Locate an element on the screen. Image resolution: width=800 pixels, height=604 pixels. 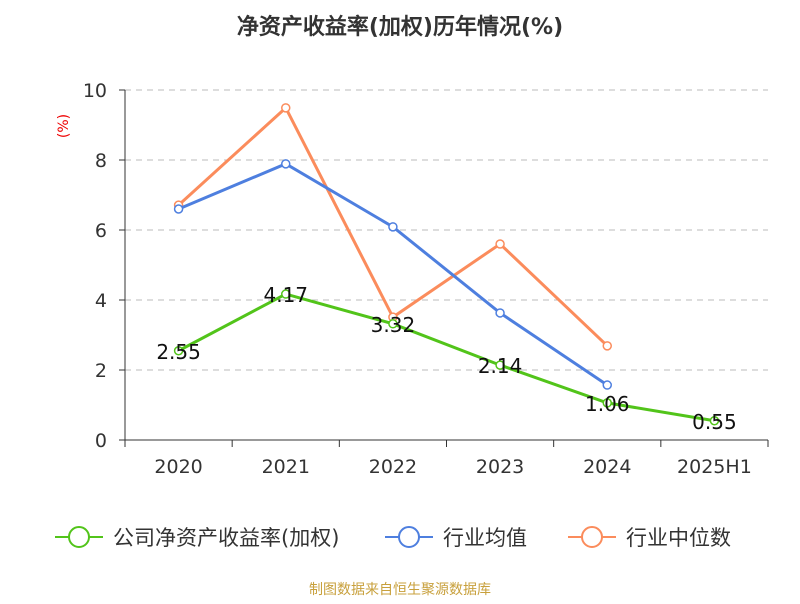
y-tick-label: 0 is located at coordinates (101, 441).